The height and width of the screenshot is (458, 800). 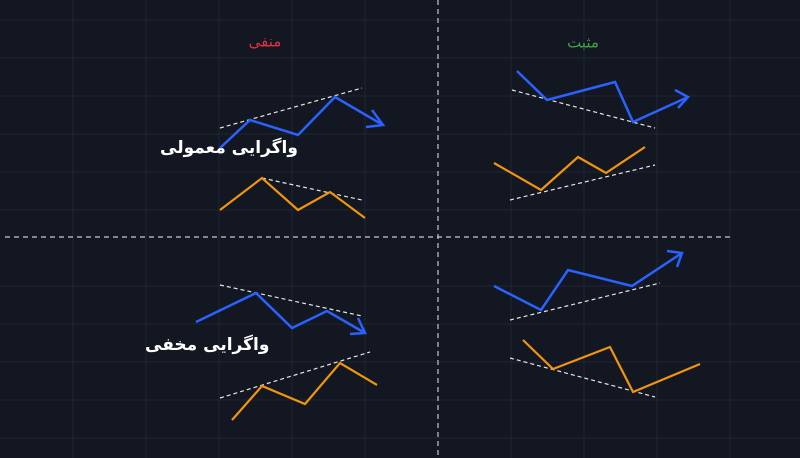 I want to click on negative-header: منفی, so click(x=265, y=42).